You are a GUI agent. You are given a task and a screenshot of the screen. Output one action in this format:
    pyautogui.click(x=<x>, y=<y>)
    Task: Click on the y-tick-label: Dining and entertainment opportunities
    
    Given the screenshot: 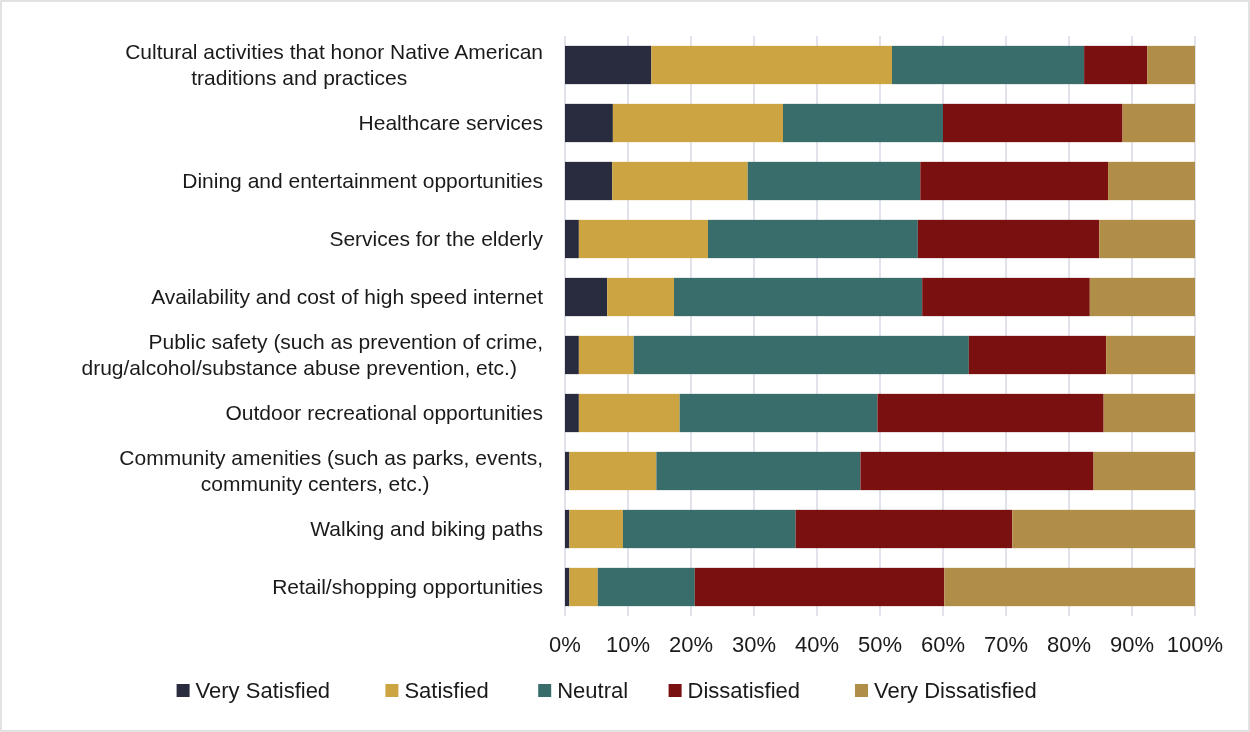 What is the action you would take?
    pyautogui.click(x=362, y=180)
    